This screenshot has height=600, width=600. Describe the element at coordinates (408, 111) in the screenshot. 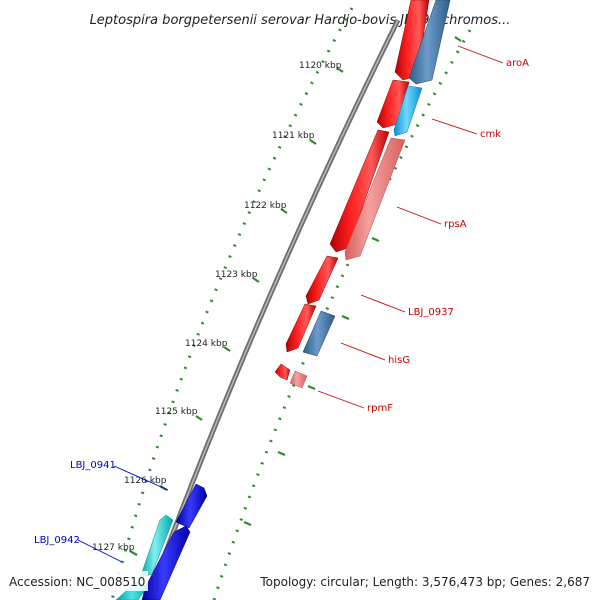

I see `gene-cmk` at that location.